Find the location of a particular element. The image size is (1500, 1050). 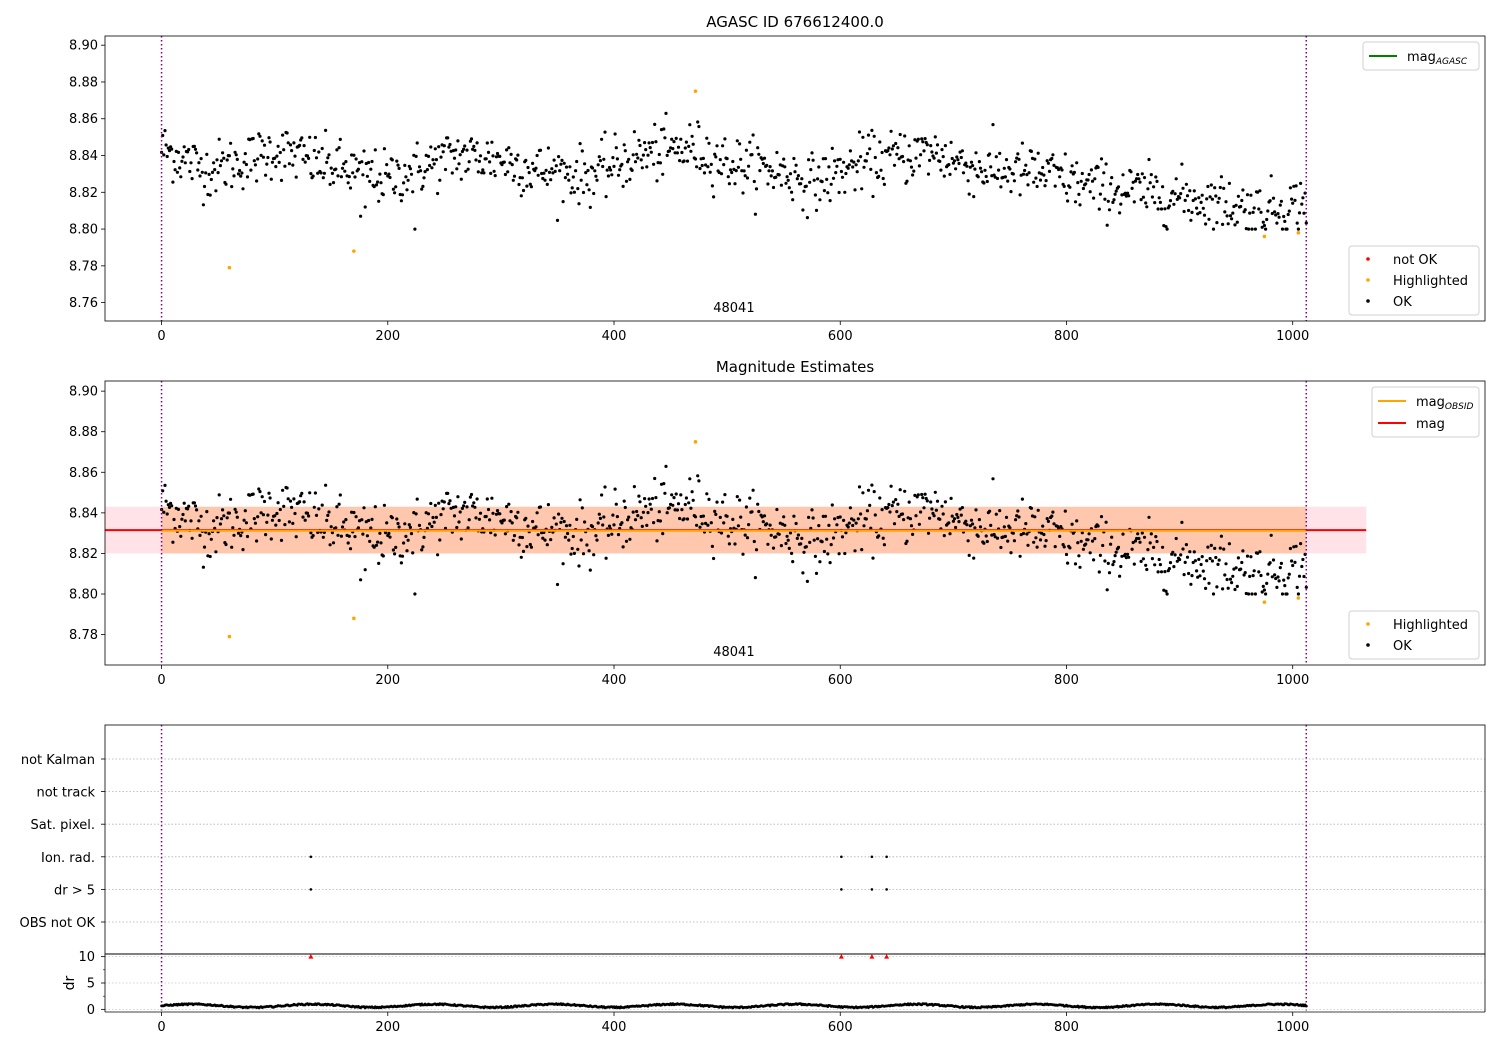

y-tick-label: 8.86 is located at coordinates (83, 473).